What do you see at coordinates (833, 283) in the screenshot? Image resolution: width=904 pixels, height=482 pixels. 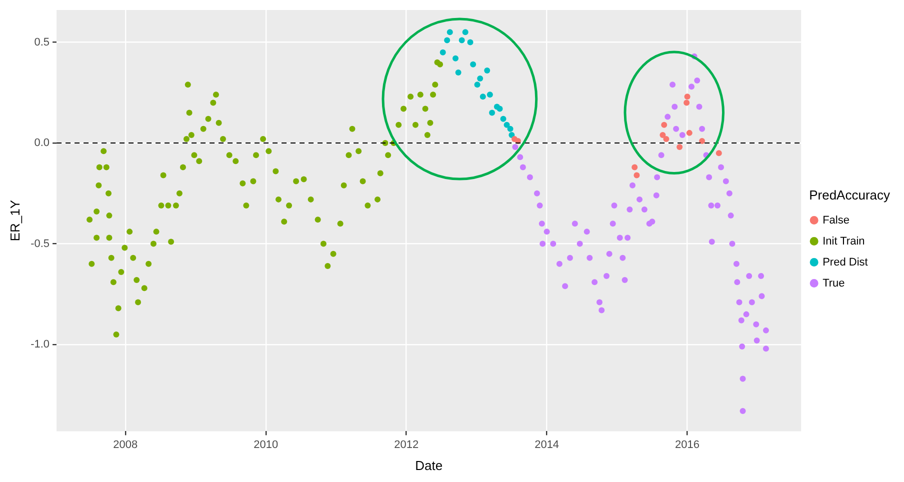 I see `legend-label: True` at bounding box center [833, 283].